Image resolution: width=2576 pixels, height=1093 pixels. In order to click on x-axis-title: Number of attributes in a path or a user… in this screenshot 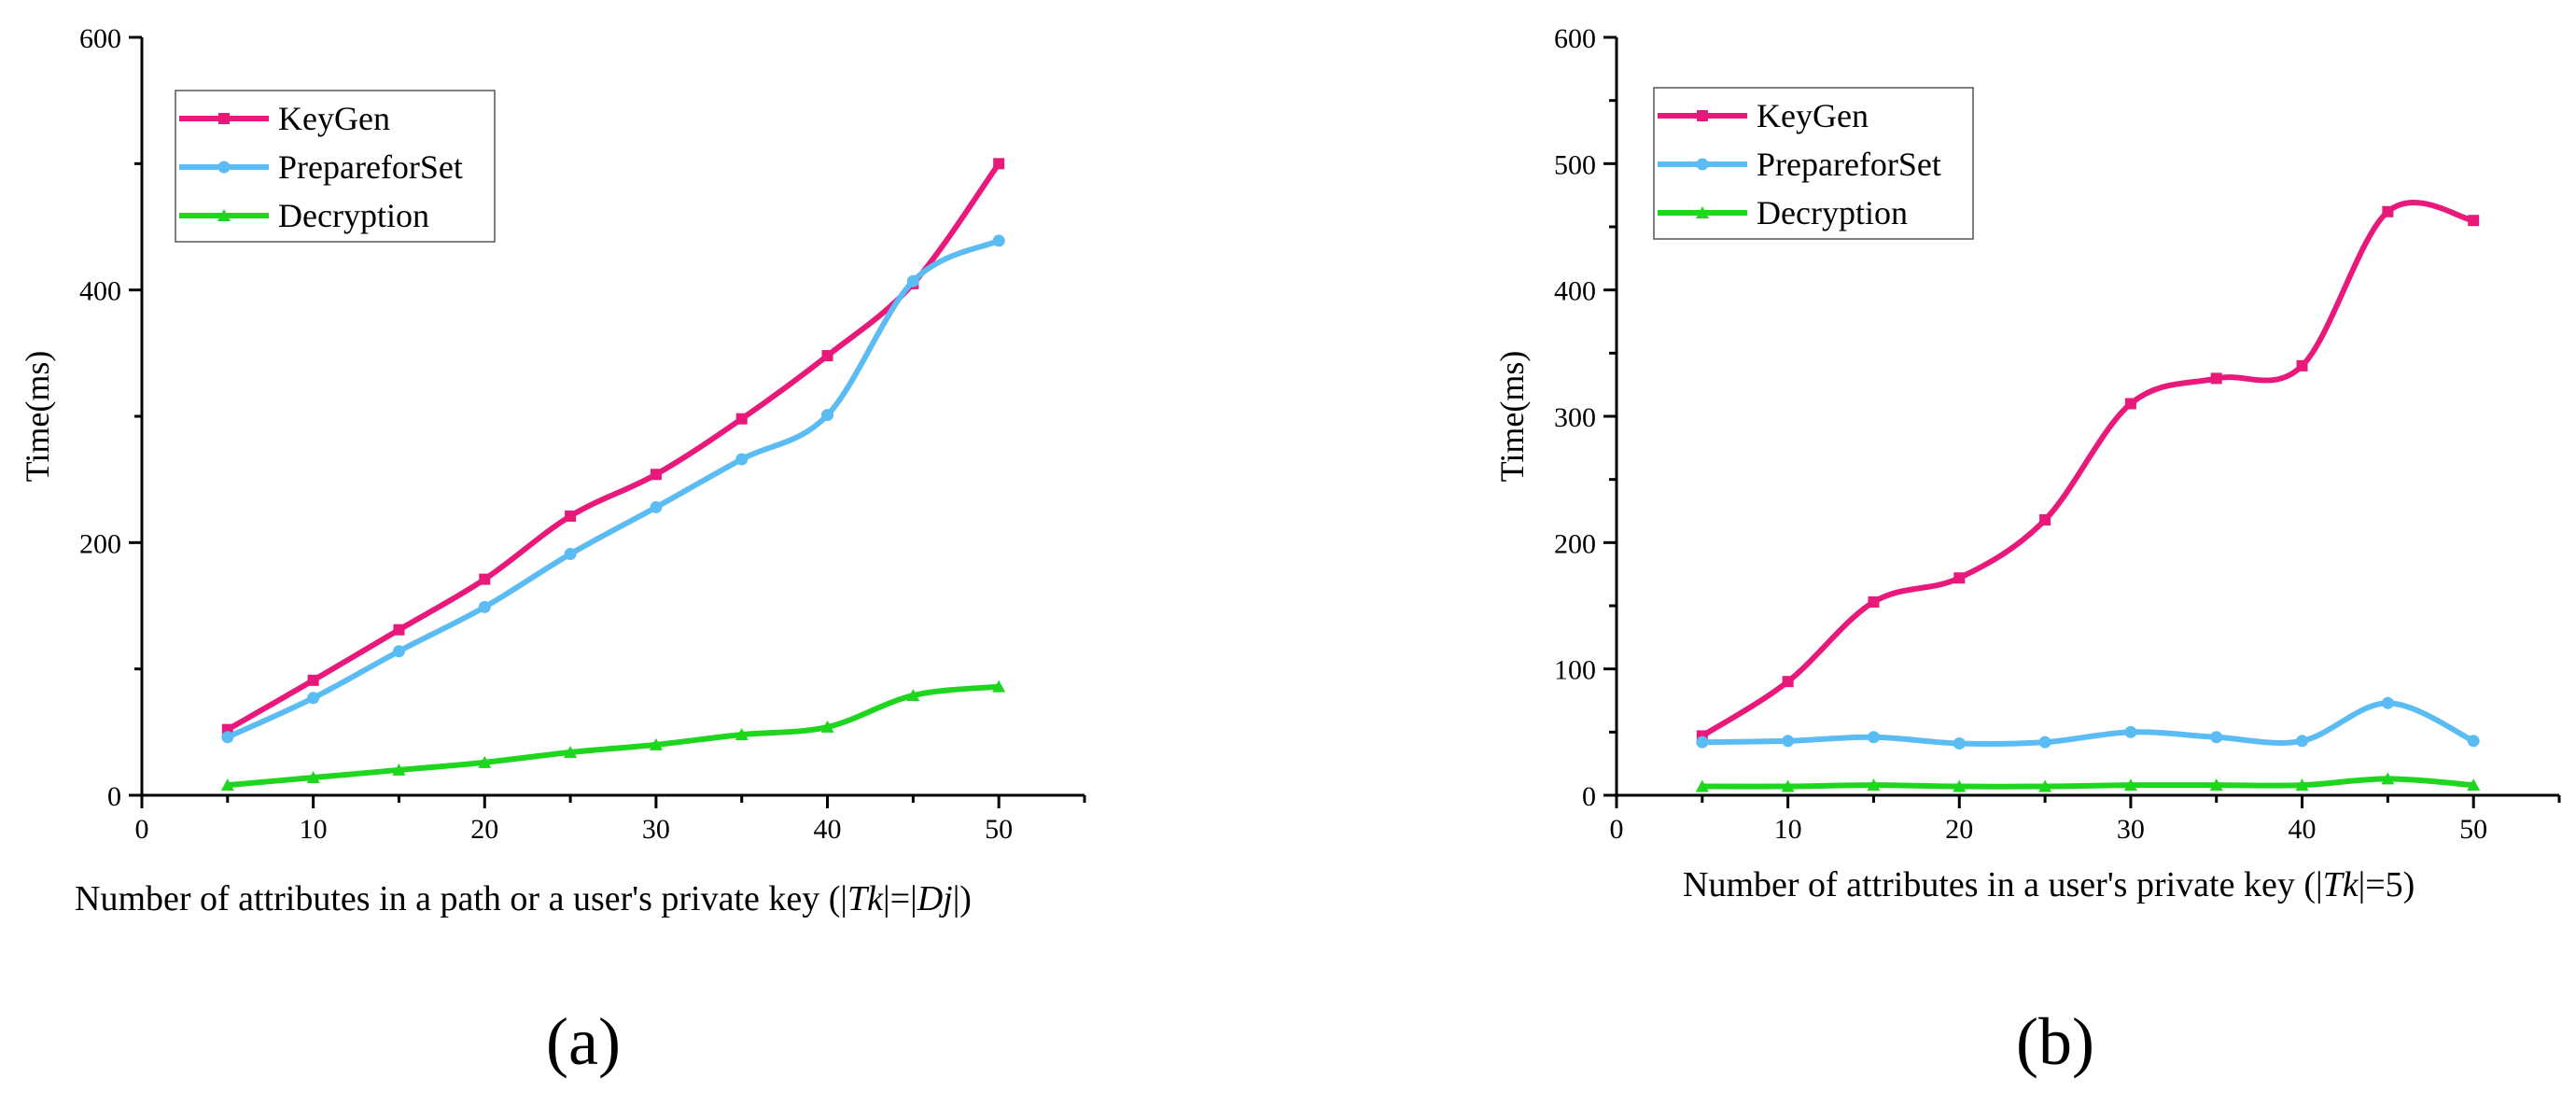, I will do `click(523, 898)`.